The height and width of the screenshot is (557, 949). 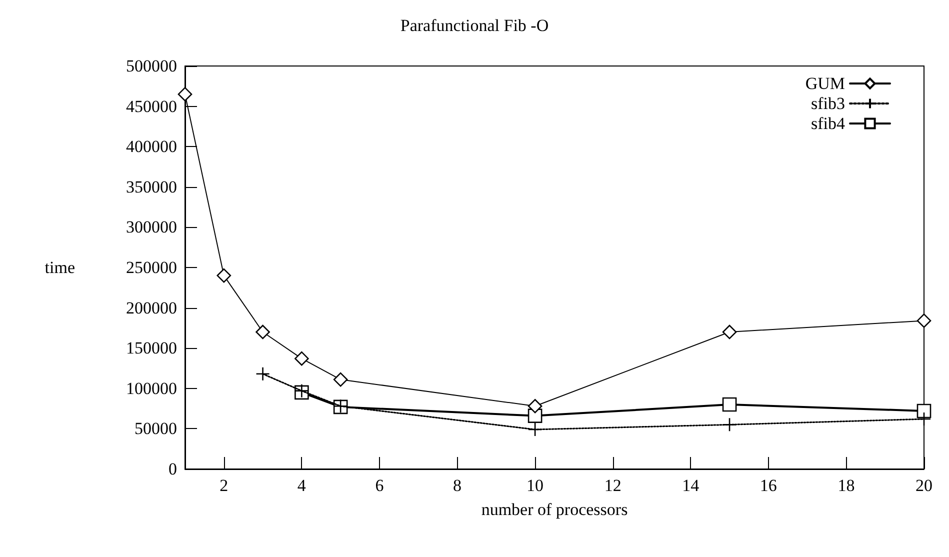 What do you see at coordinates (301, 485) in the screenshot?
I see `x-tick-label: 4` at bounding box center [301, 485].